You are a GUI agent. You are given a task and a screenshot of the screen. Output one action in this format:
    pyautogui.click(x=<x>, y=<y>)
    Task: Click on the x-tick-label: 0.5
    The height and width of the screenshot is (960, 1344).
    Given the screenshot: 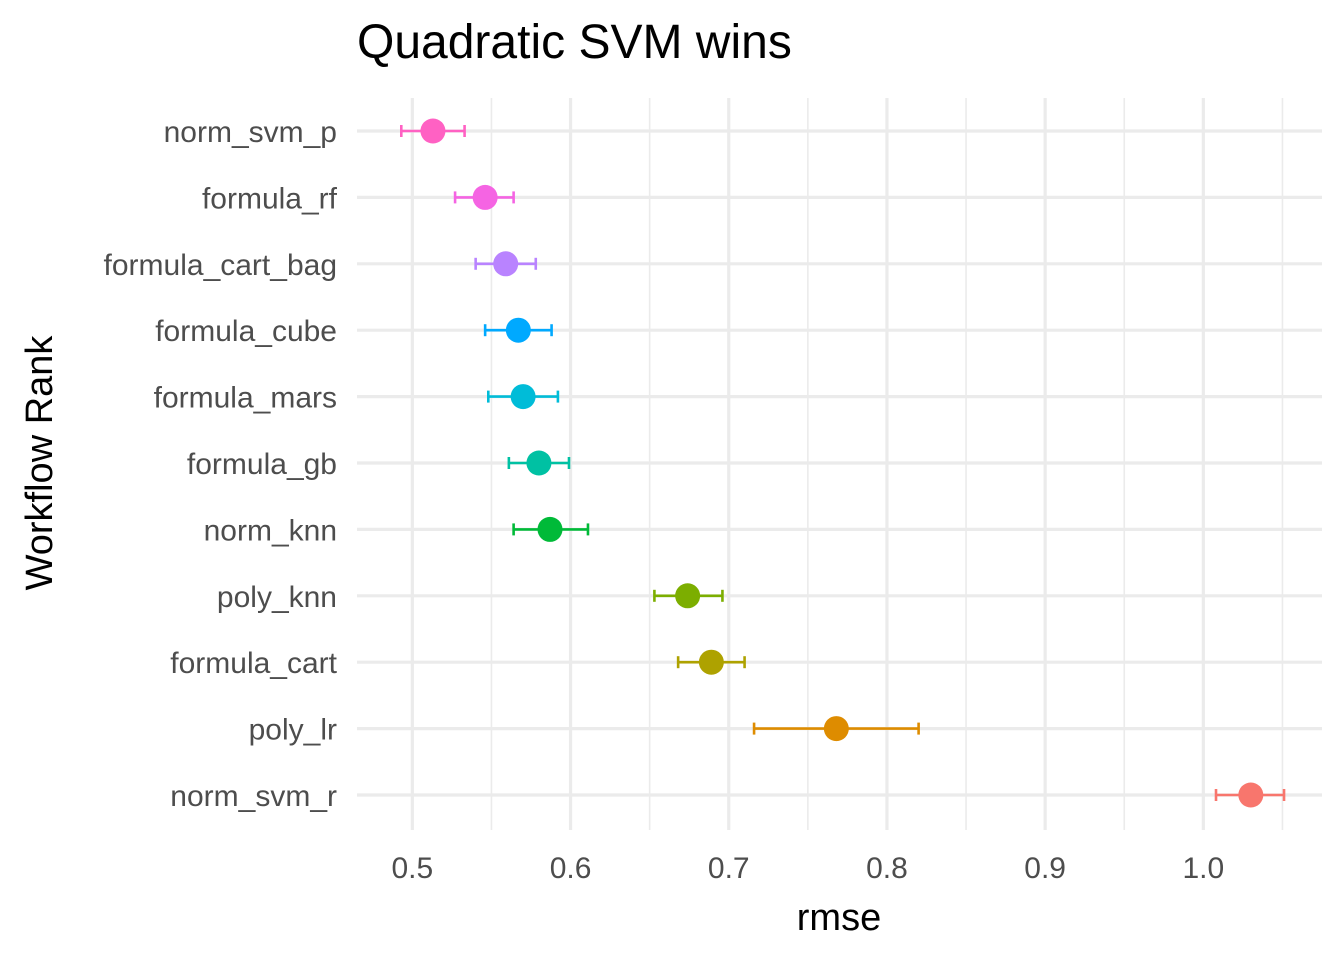 What is the action you would take?
    pyautogui.click(x=413, y=868)
    